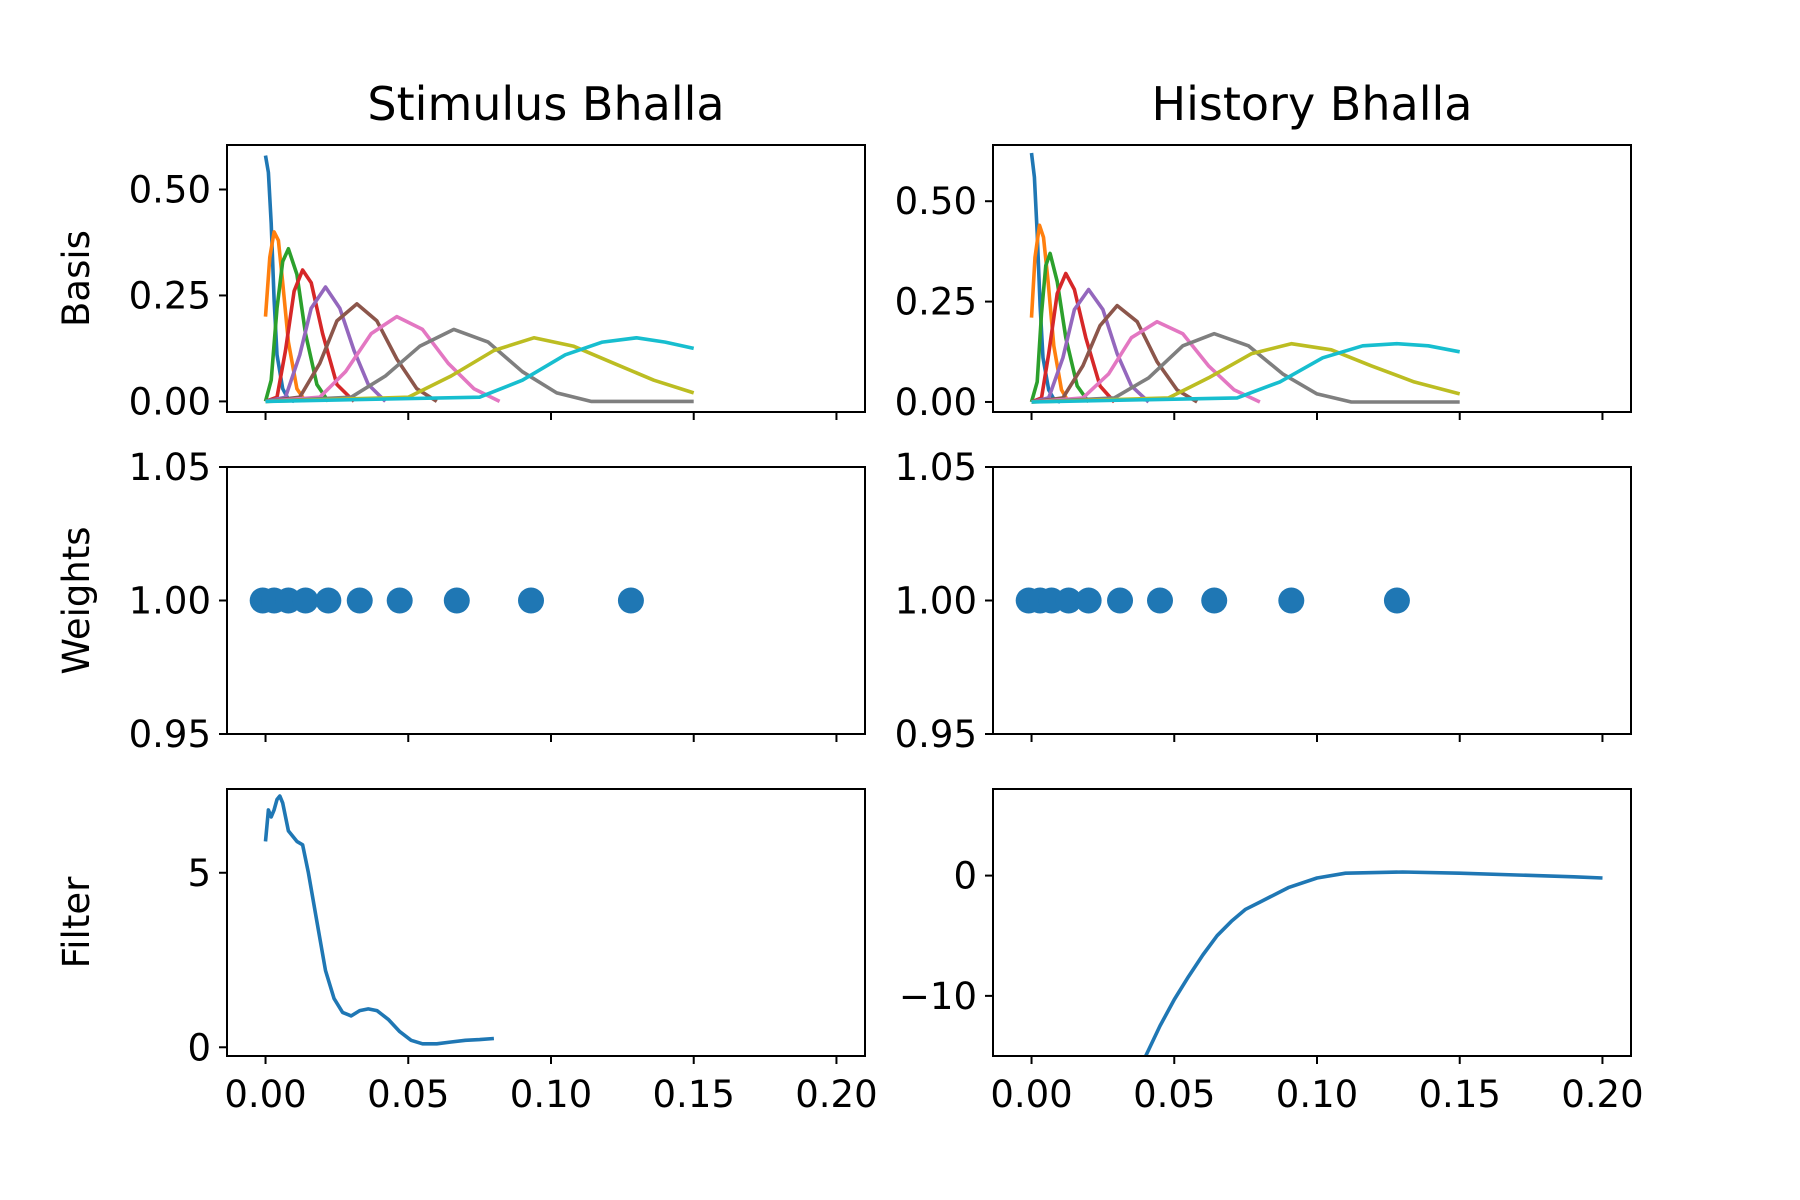 This screenshot has height=1200, width=1800. I want to click on y-axis-label: Filter, so click(76, 922).